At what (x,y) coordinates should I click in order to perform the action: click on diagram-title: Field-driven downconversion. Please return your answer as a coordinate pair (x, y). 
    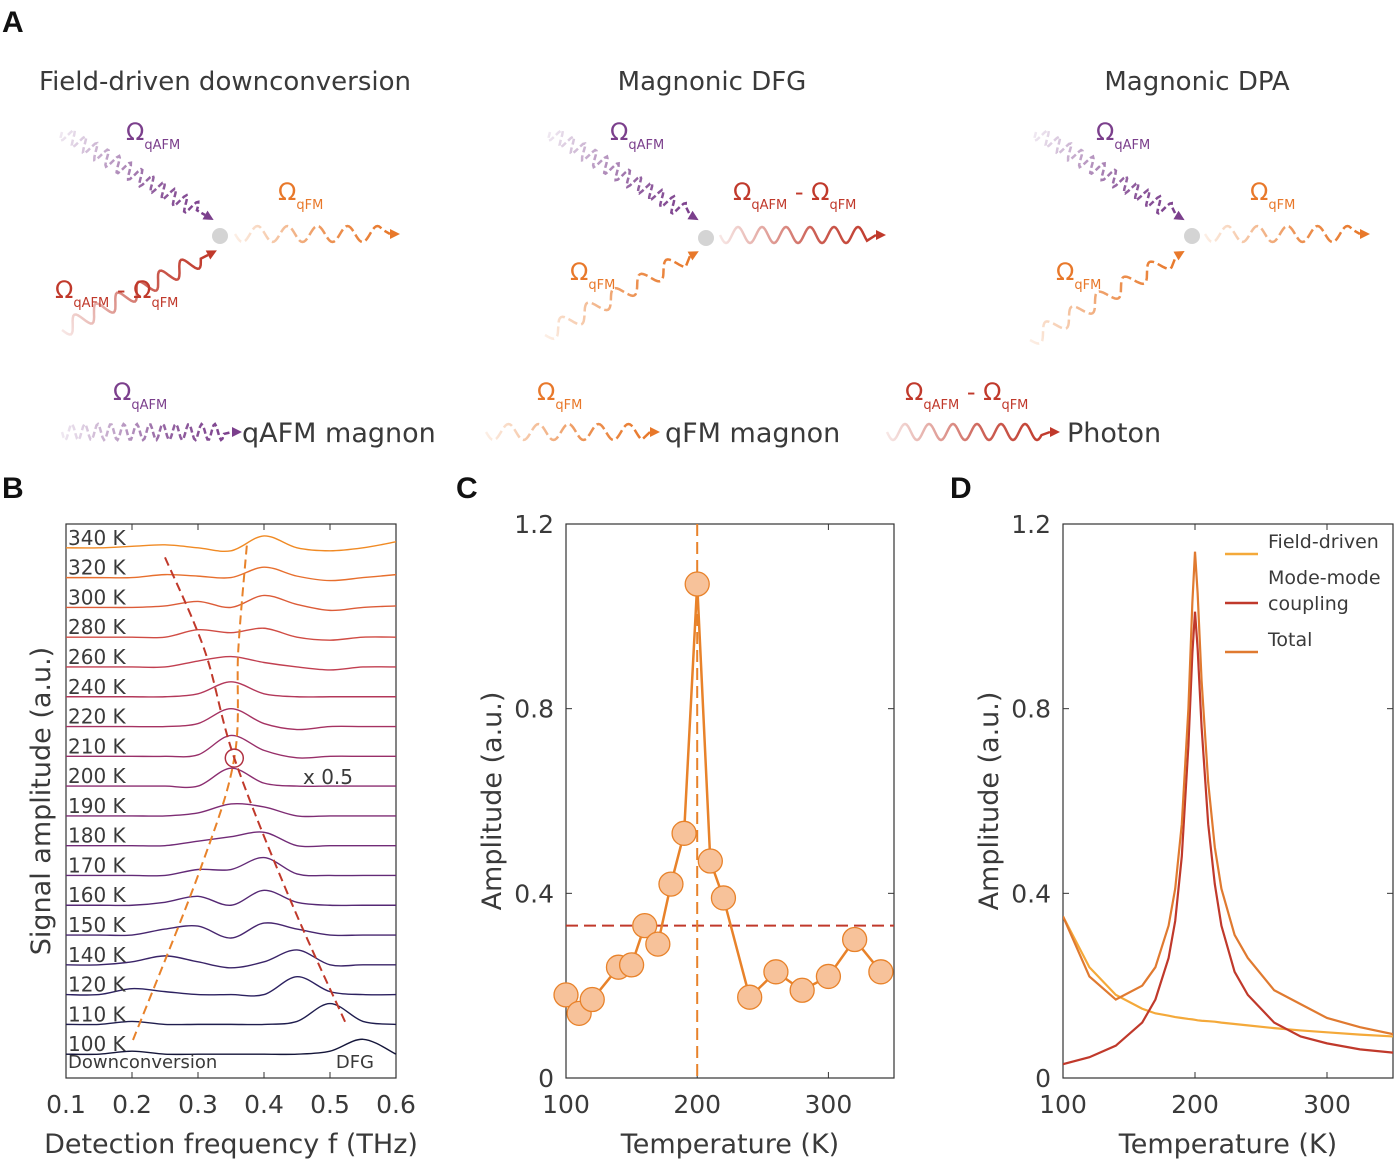
    Looking at the image, I should click on (225, 82).